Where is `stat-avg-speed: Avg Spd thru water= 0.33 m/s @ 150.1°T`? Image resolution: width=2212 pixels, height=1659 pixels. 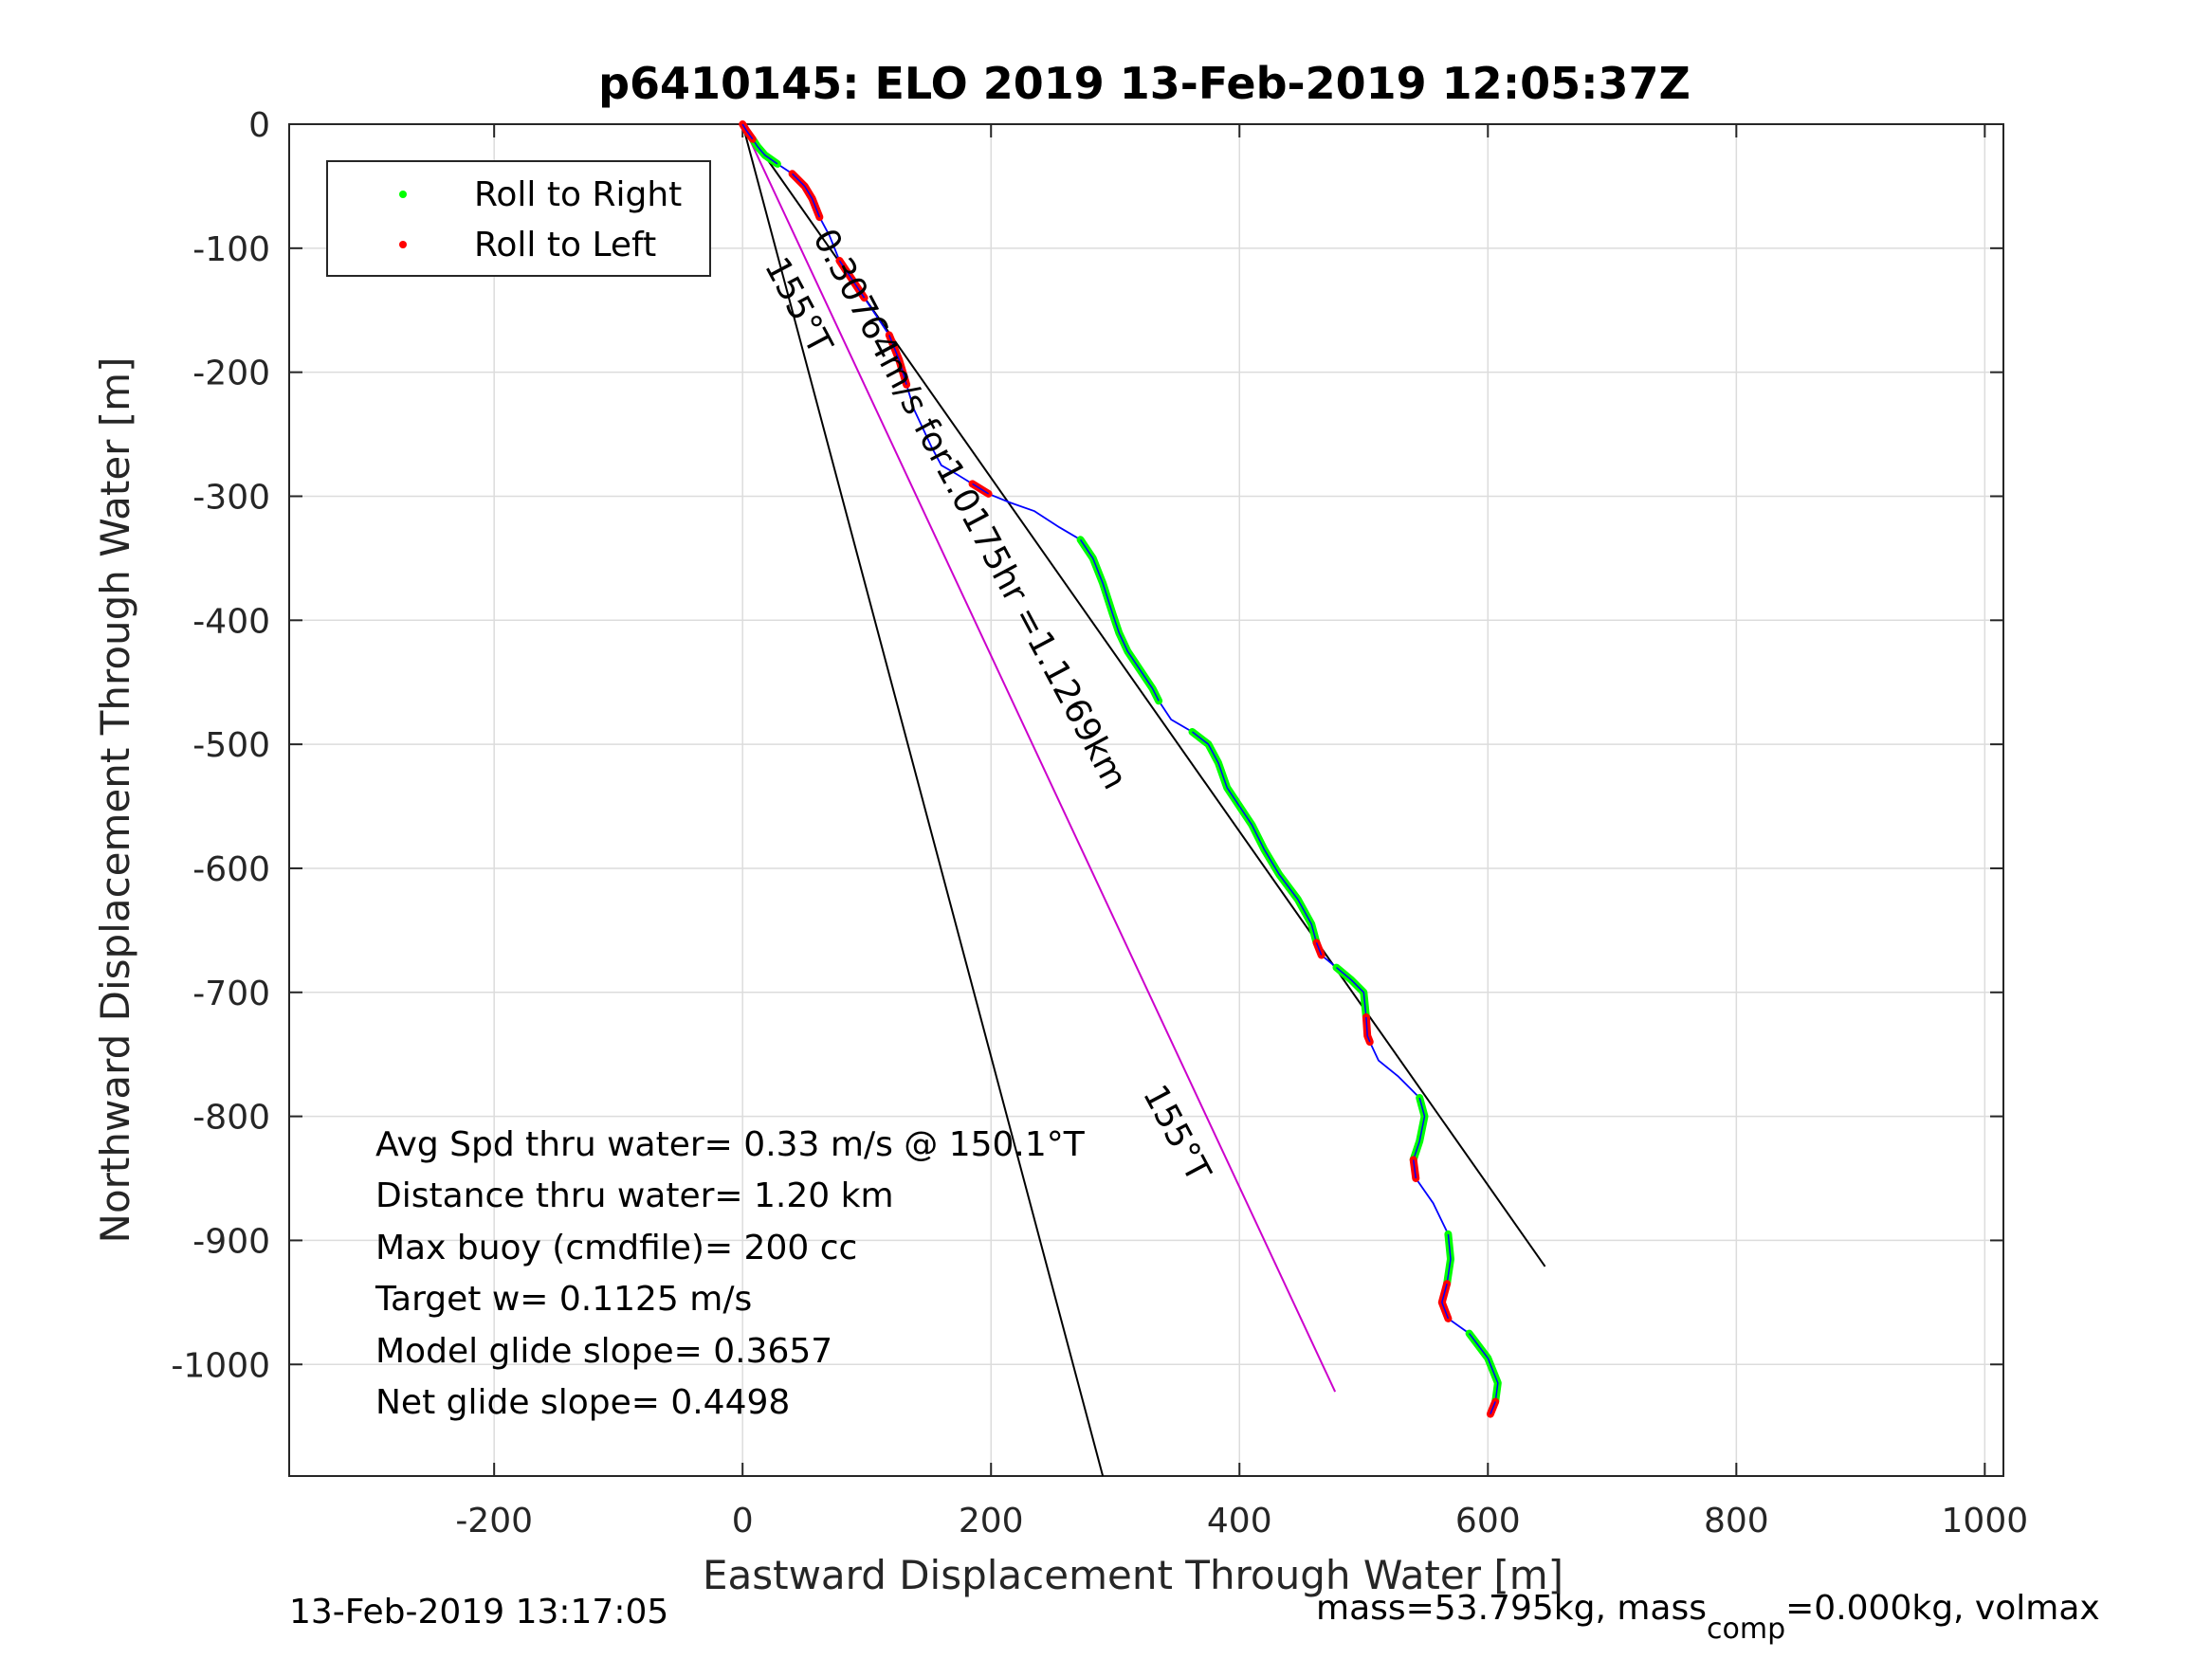 stat-avg-speed: Avg Spd thru water= 0.33 m/s @ 150.1°T is located at coordinates (730, 1144).